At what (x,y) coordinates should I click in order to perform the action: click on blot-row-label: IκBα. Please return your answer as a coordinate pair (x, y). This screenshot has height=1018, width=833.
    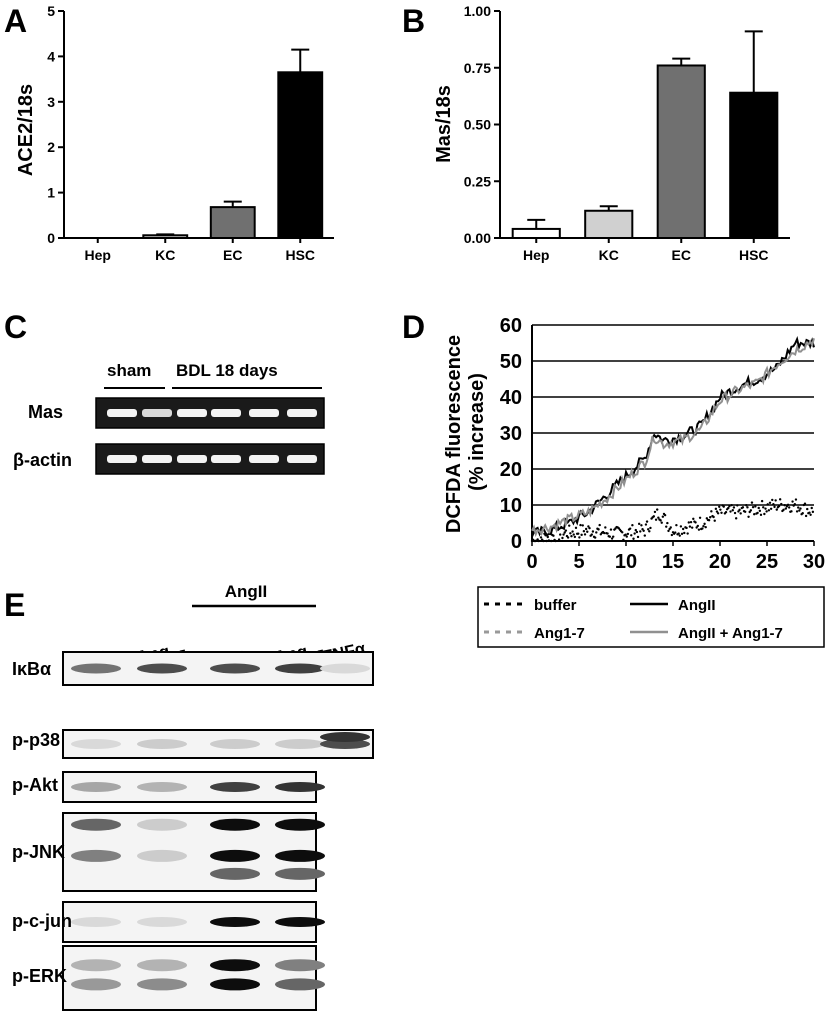
    Looking at the image, I should click on (31, 669).